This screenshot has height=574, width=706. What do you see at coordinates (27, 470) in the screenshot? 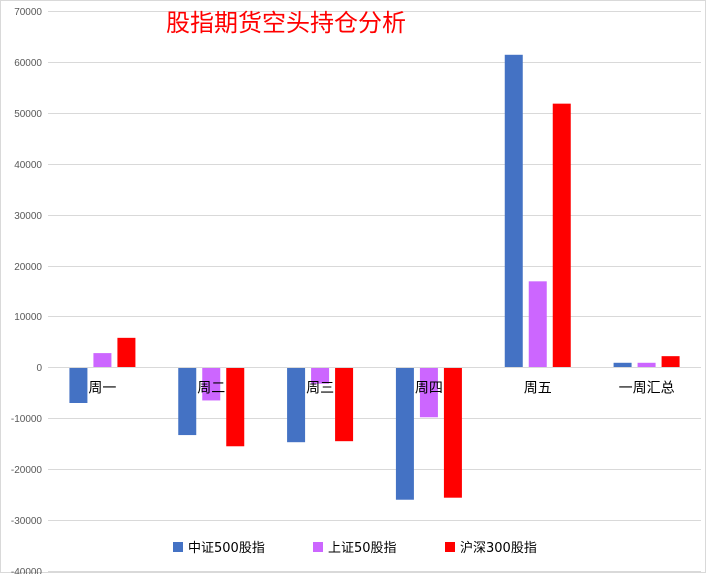
I see `y-tick-label: -20000` at bounding box center [27, 470].